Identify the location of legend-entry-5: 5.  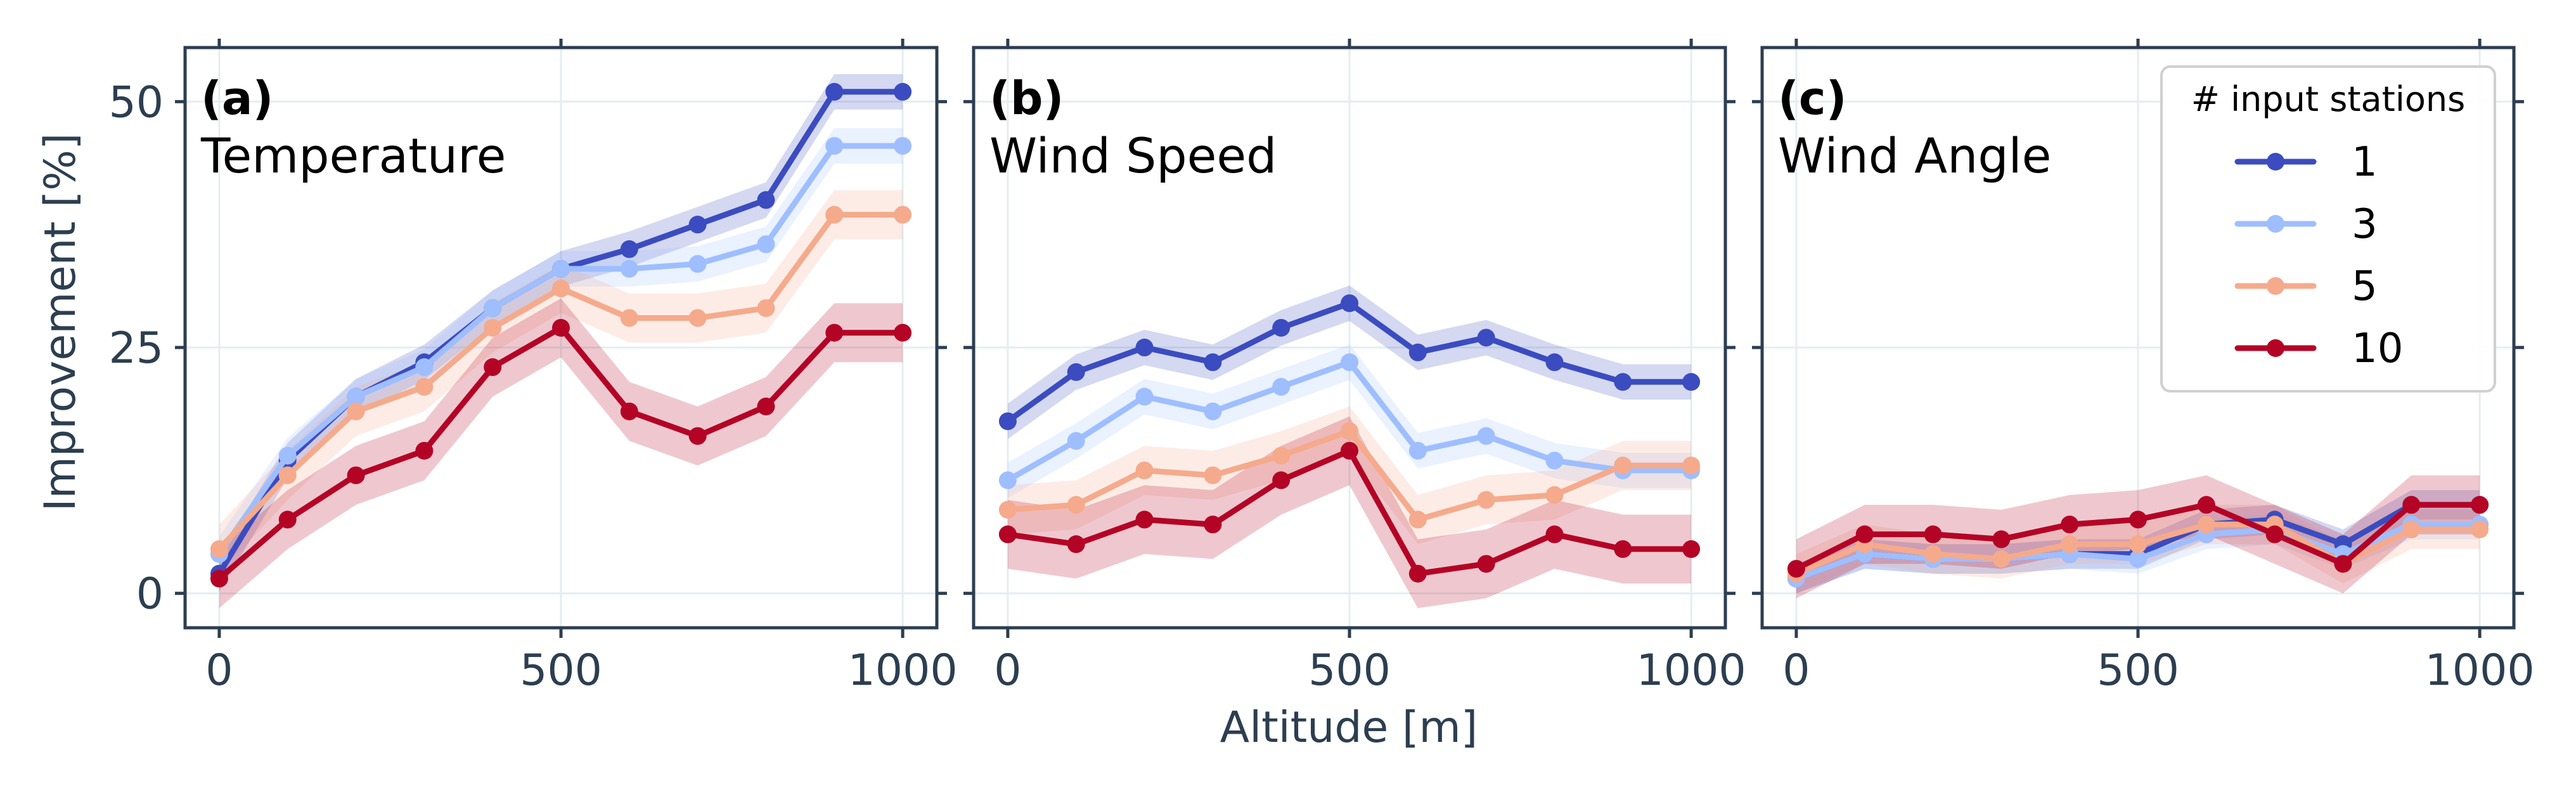
(2306, 286).